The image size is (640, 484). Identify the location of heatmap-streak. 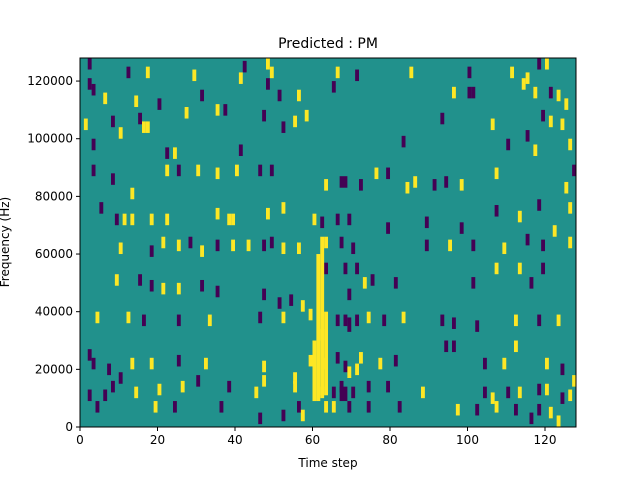
(318, 328).